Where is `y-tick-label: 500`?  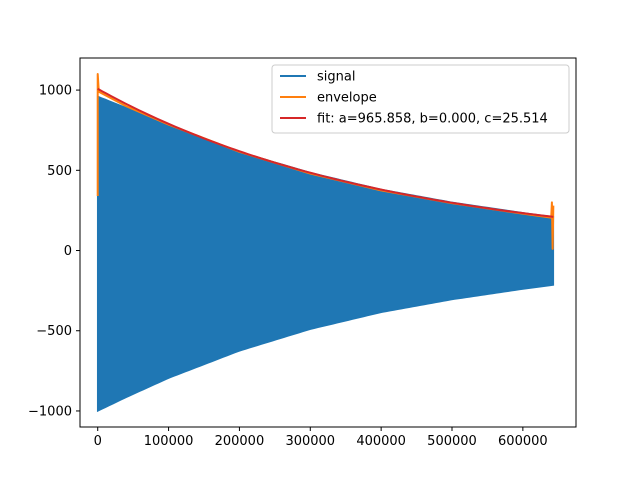
y-tick-label: 500 is located at coordinates (59, 171).